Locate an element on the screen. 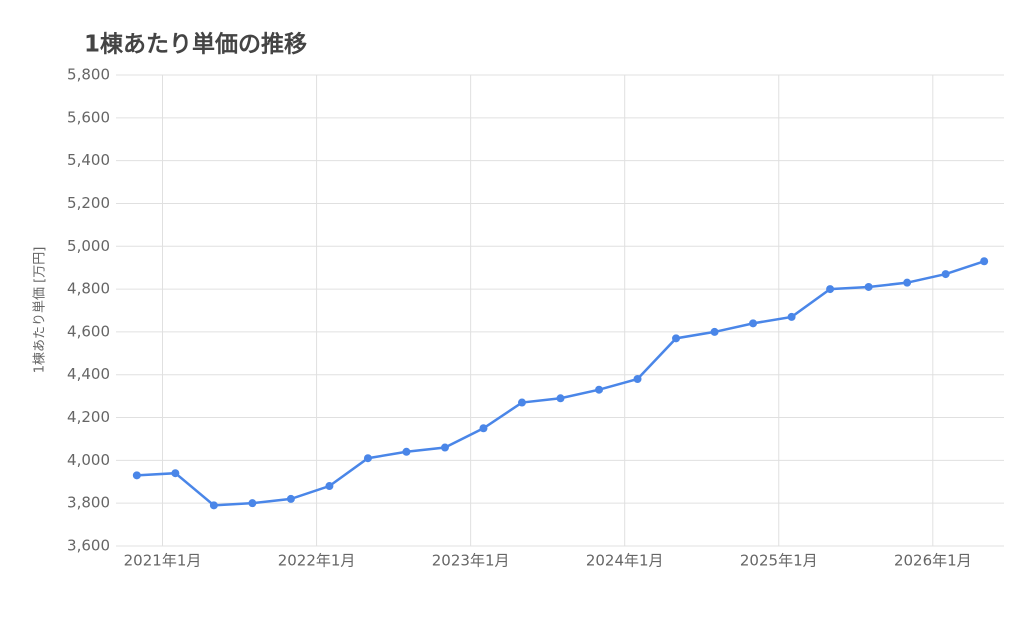 This screenshot has width=1024, height=624. y-tick-label: 3,600 is located at coordinates (88, 546).